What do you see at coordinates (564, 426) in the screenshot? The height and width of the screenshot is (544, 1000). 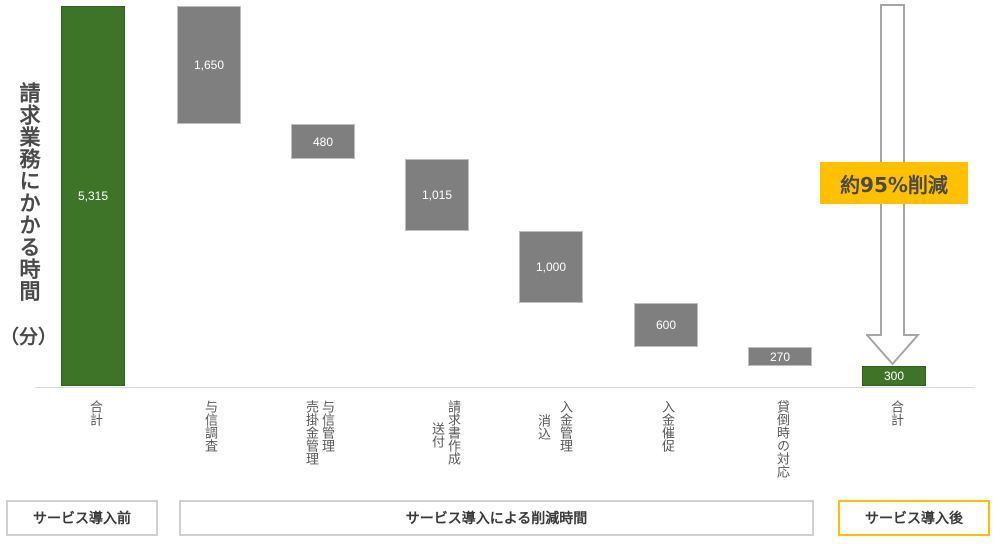 I see `category-label: 入金管理` at bounding box center [564, 426].